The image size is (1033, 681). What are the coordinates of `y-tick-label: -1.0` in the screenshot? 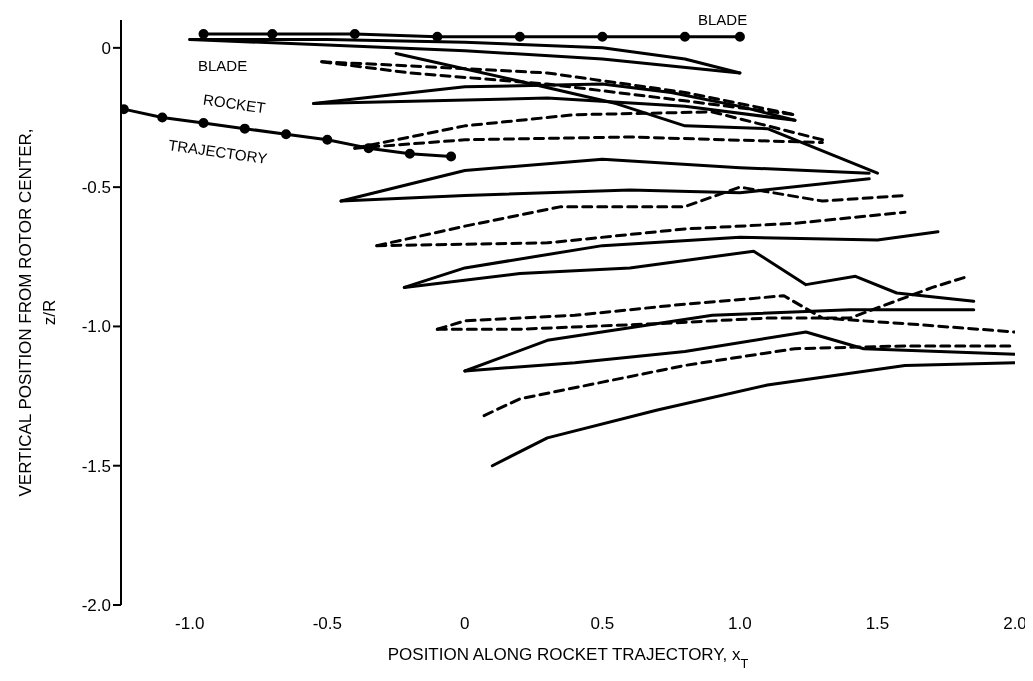 It's located at (96, 327).